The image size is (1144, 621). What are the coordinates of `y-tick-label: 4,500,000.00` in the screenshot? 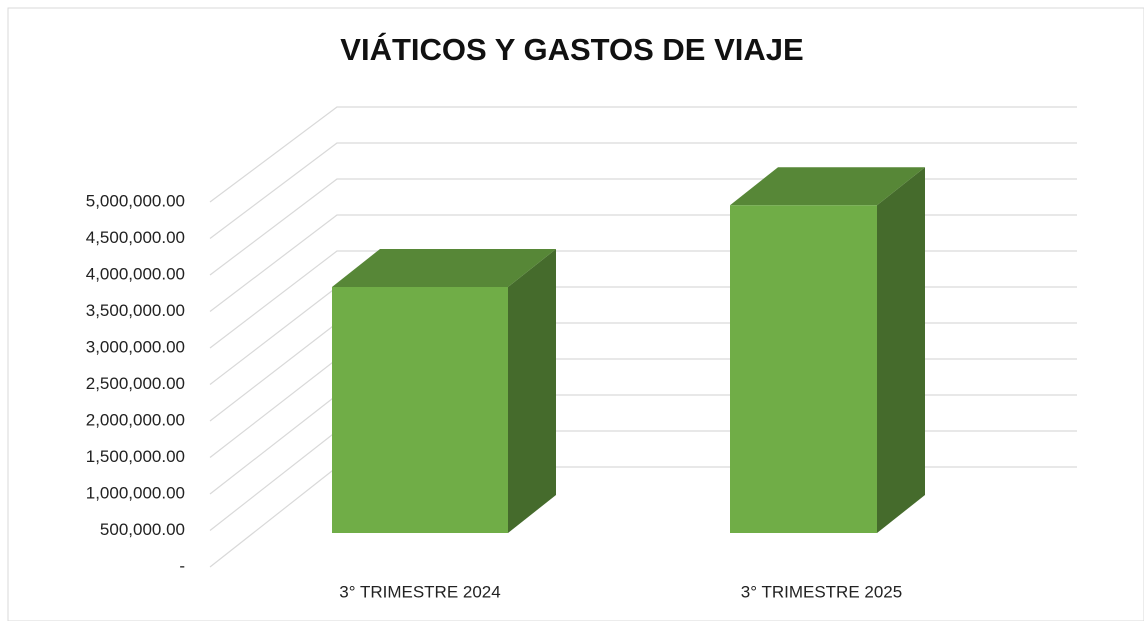 It's located at (135, 237).